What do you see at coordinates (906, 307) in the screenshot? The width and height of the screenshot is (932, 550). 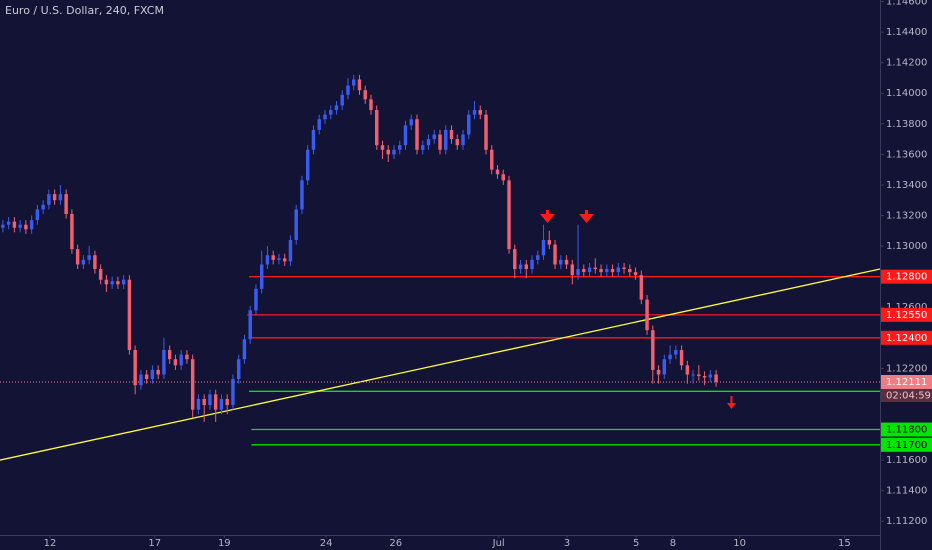 I see `y-tick-label: 1.12600` at bounding box center [906, 307].